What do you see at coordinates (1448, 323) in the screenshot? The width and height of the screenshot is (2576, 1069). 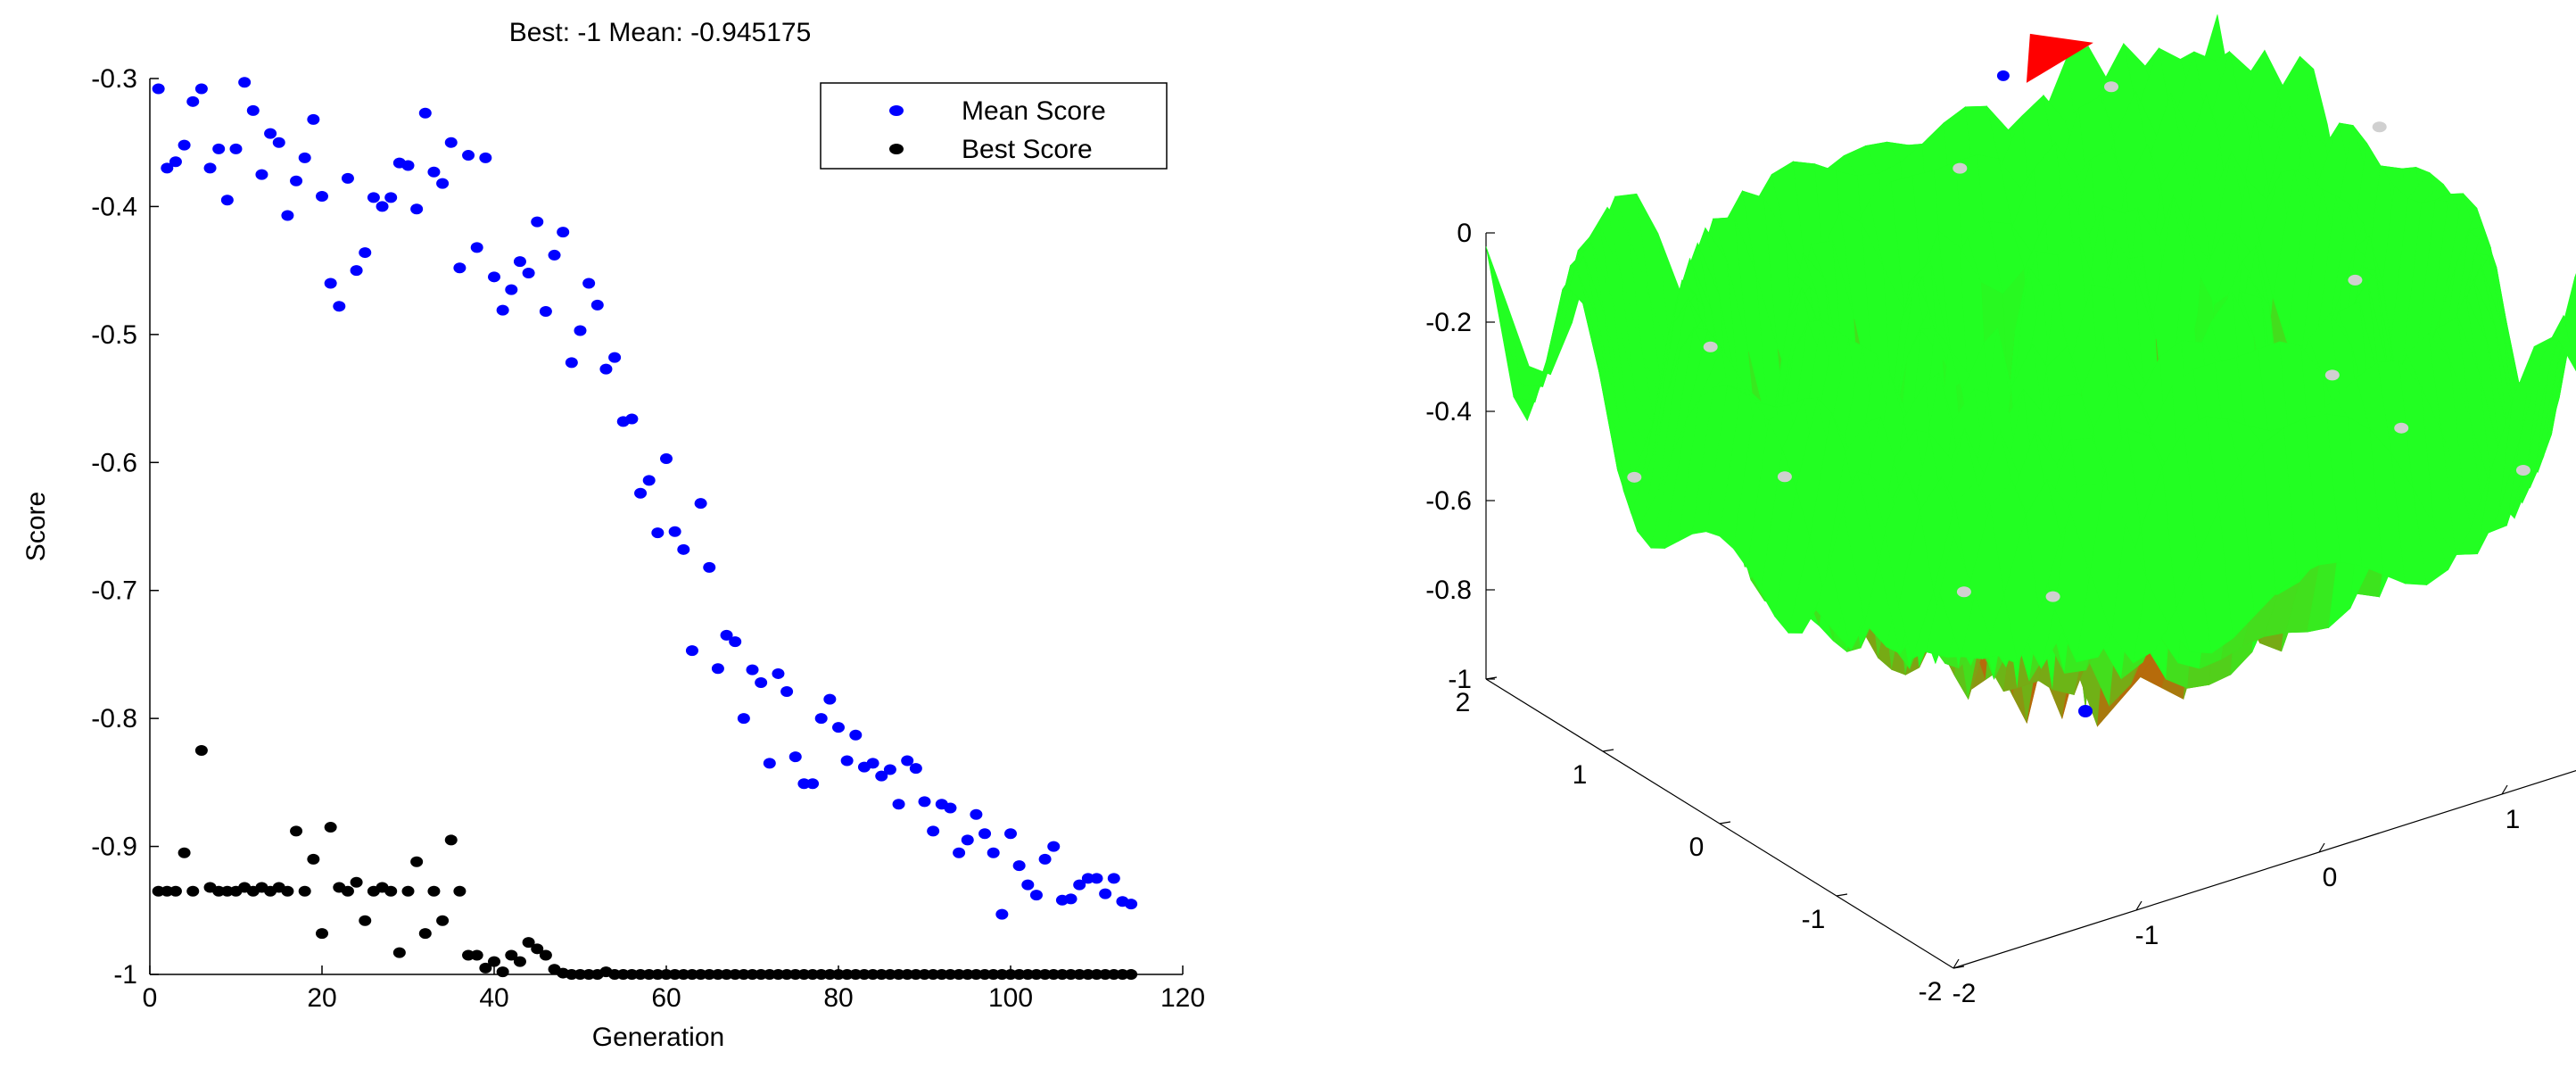 I see `surface-z-tick-label: -0.2` at bounding box center [1448, 323].